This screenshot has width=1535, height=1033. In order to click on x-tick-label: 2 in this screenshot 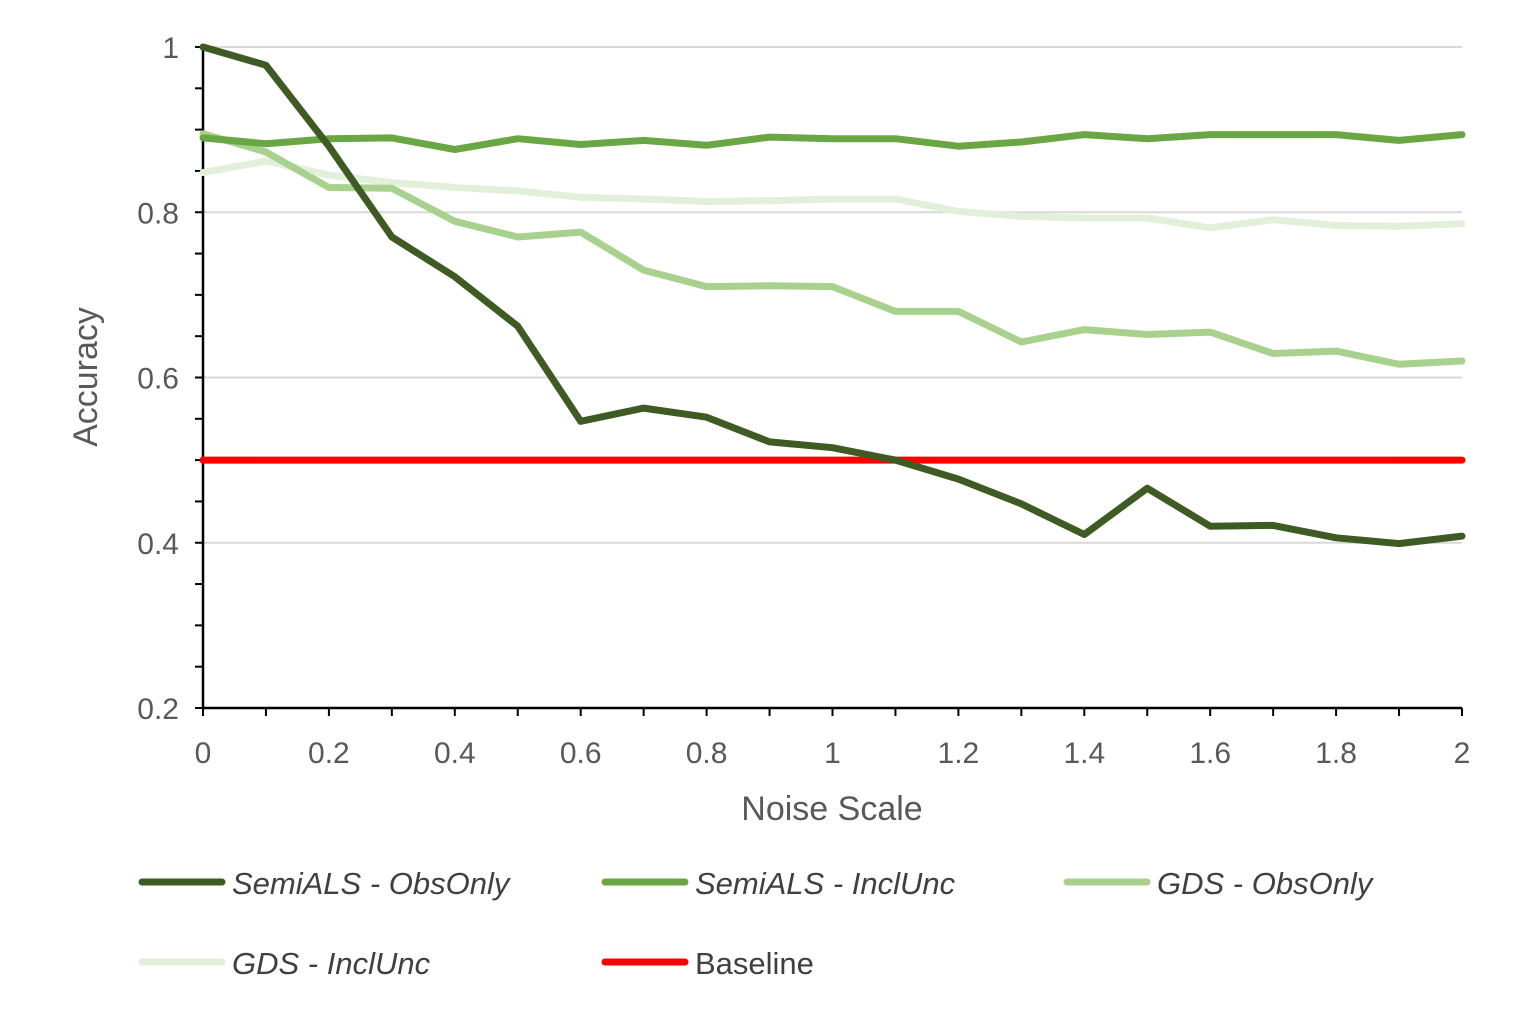, I will do `click(1462, 753)`.